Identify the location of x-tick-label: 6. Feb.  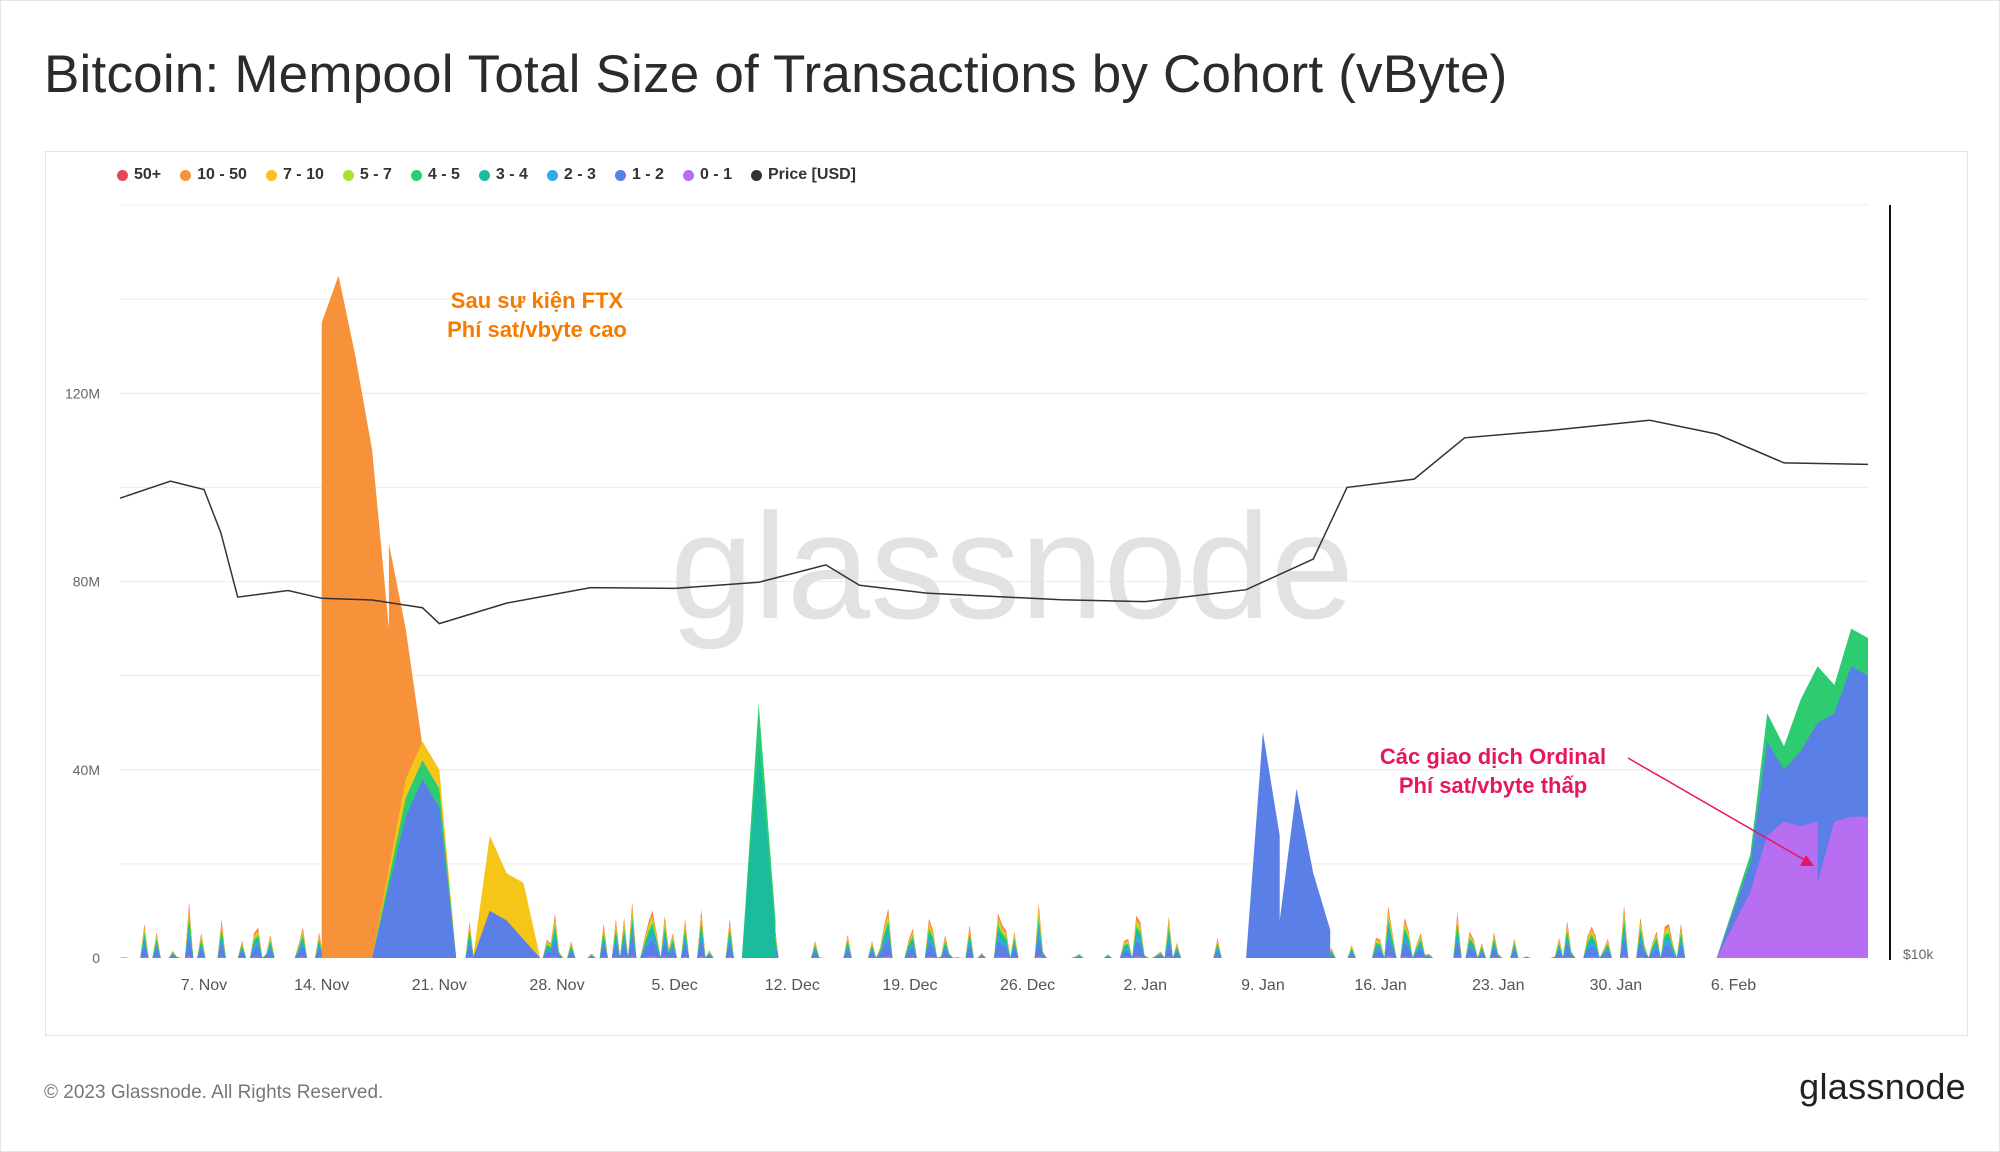
(1733, 985).